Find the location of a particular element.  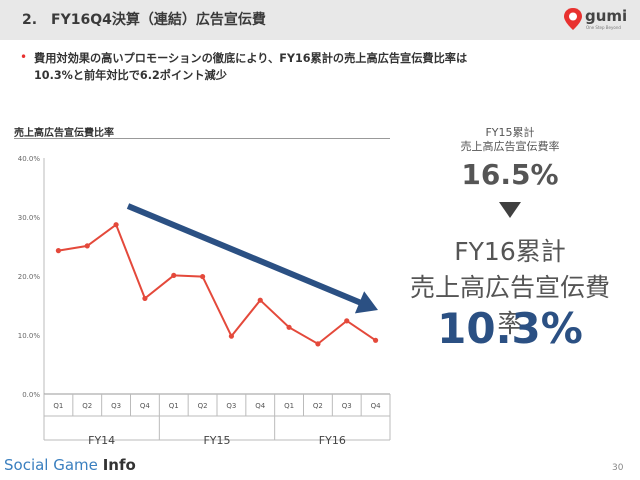

bullet-line-2: 10.3%と前年対比で6.2ポイント減少 is located at coordinates (130, 75).